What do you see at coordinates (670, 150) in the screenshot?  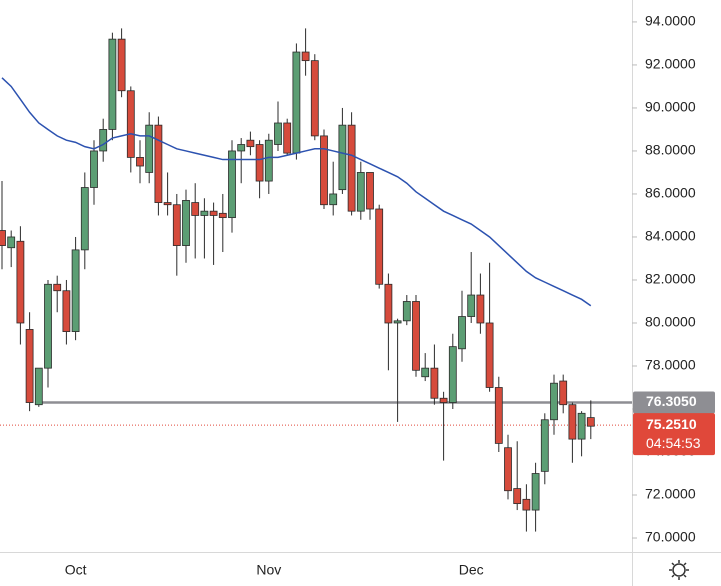 I see `y-tick-label: 88.0000` at bounding box center [670, 150].